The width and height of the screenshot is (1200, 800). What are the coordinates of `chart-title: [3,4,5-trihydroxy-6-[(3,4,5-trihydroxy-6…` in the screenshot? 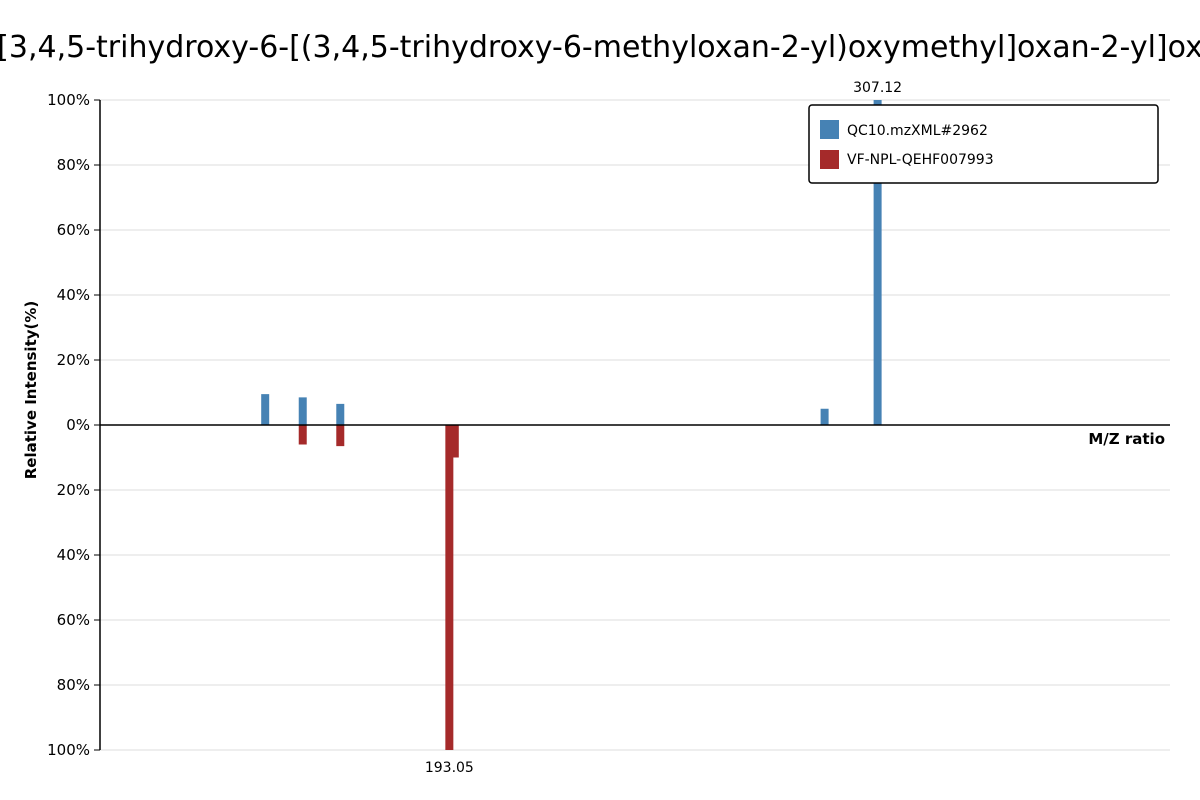 It's located at (600, 47).